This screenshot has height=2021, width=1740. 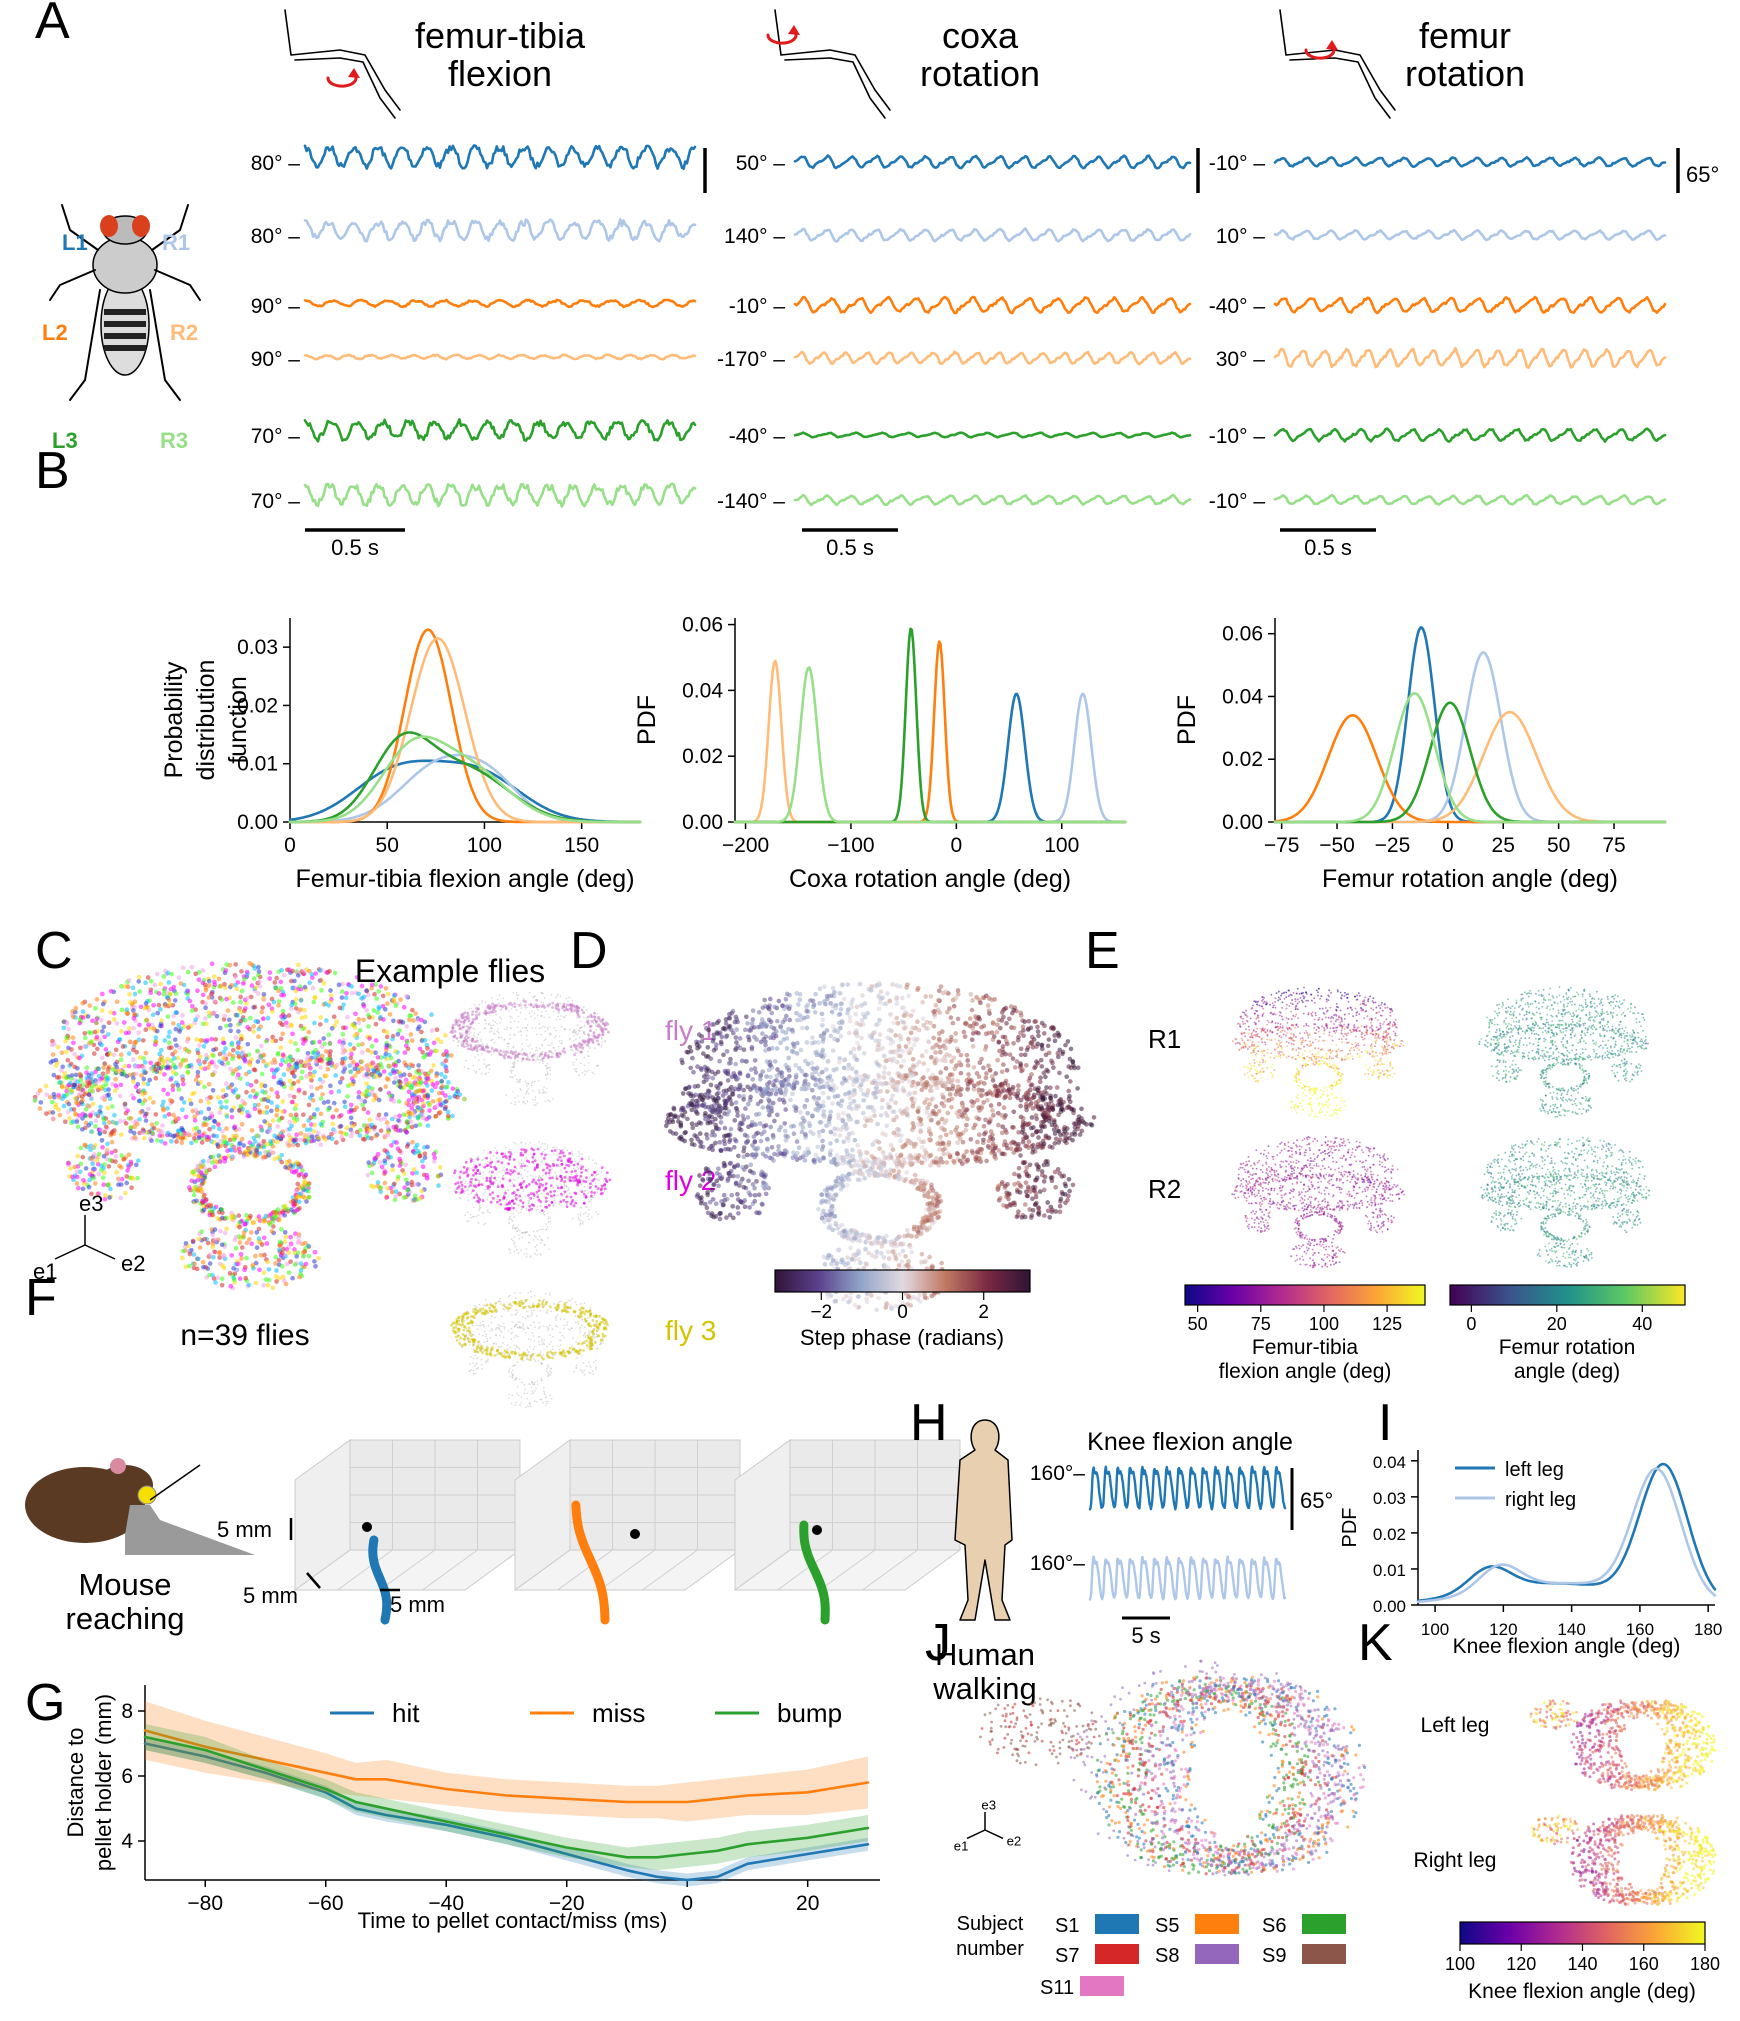 I want to click on x-tick-label: −50, so click(x=1337, y=845).